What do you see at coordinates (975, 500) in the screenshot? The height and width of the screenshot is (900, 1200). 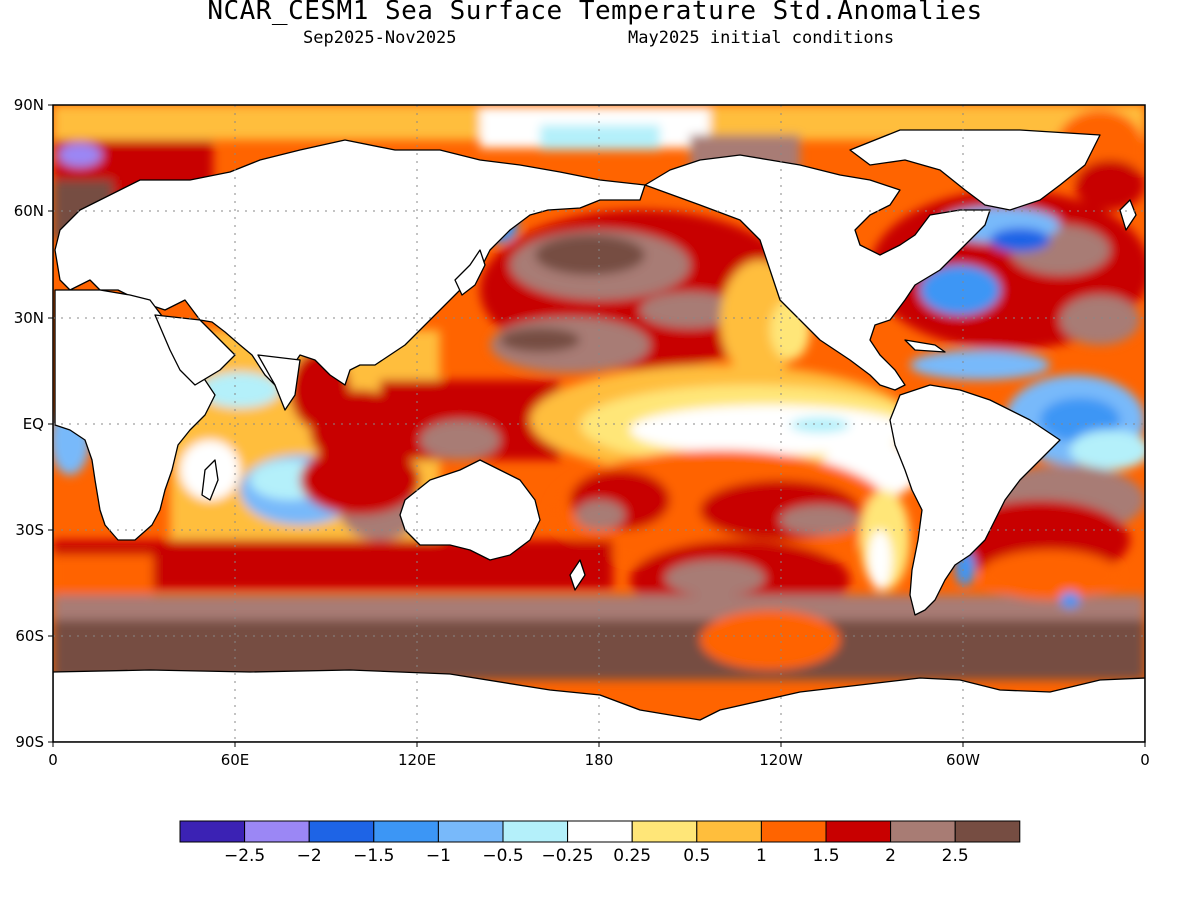 I see `south-america-landmass` at bounding box center [975, 500].